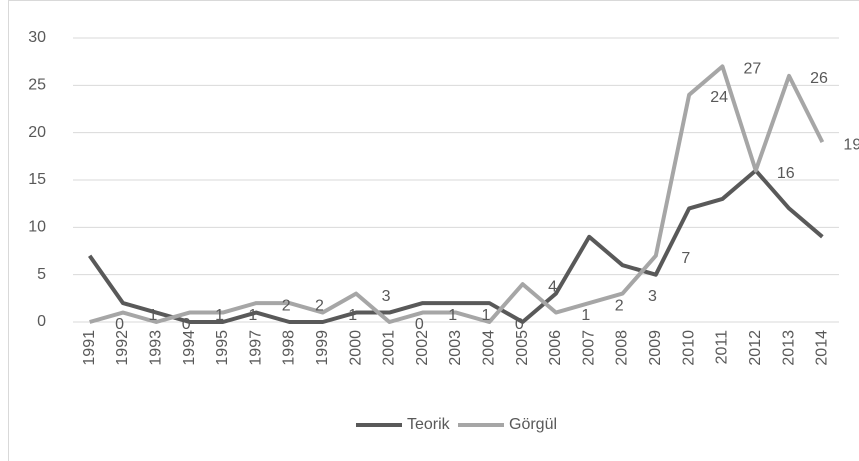 The image size is (859, 461). I want to click on y-tick-label: 15, so click(37, 179).